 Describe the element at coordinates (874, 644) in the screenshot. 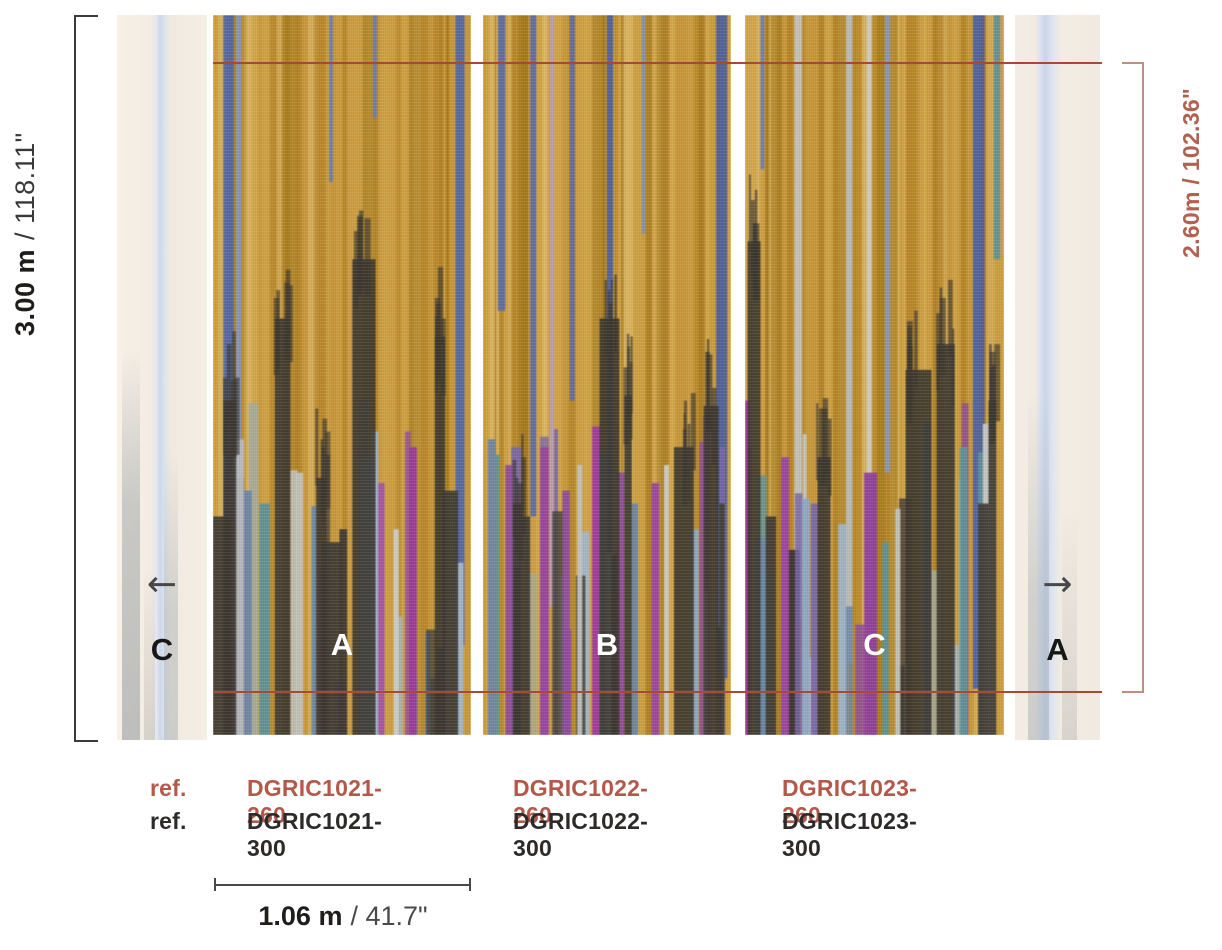

I see `panel-c-letter: C` at that location.